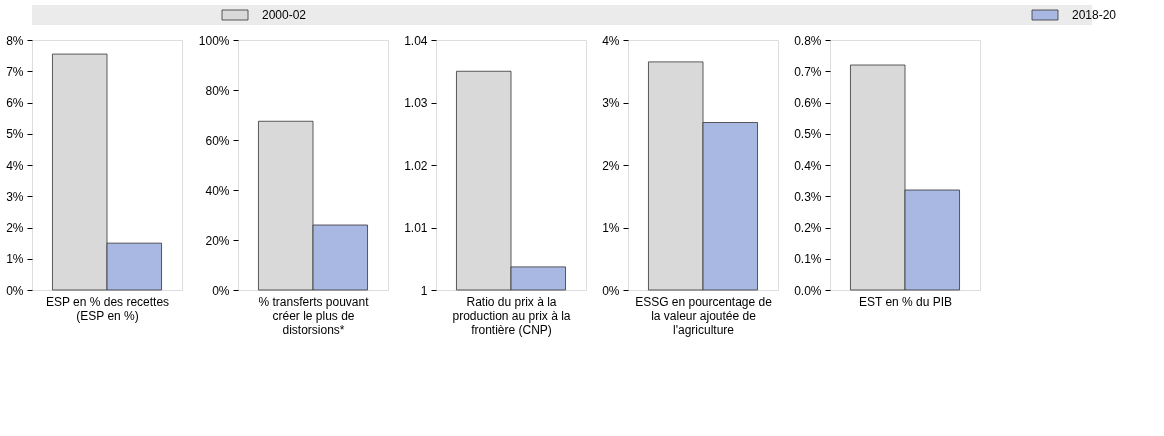 The image size is (1164, 436). What do you see at coordinates (107, 308) in the screenshot?
I see `x-tick-label: ESP en % des recettes (ESP en %)` at bounding box center [107, 308].